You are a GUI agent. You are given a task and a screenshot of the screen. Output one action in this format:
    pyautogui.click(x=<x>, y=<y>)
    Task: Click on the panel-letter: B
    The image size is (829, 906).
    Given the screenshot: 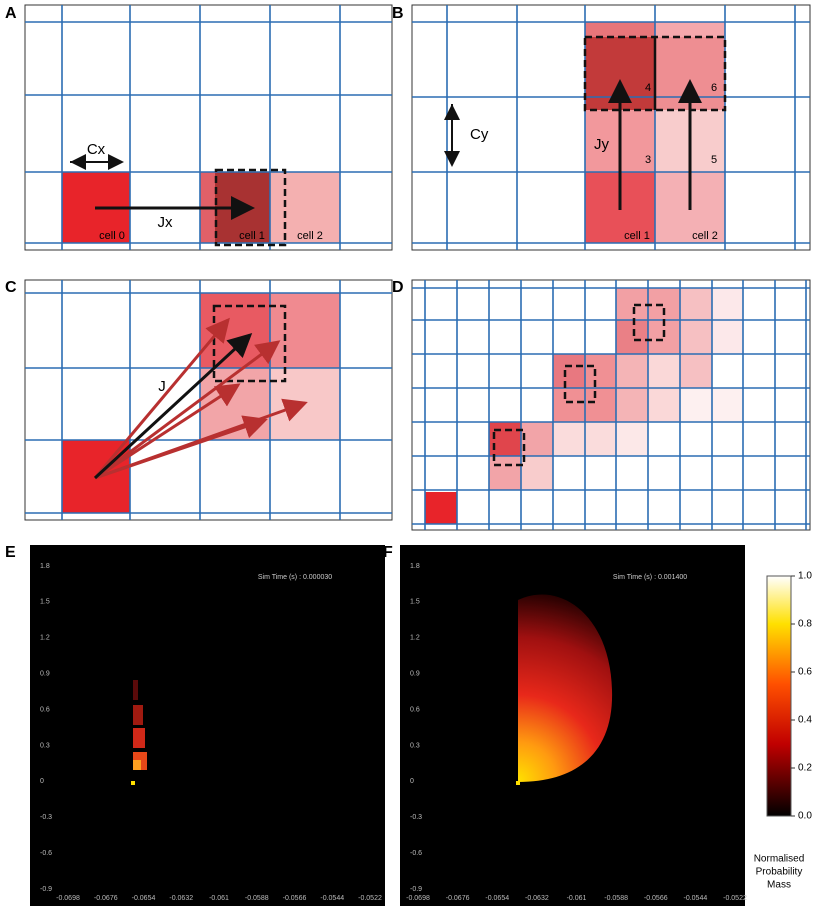 What is the action you would take?
    pyautogui.click(x=398, y=13)
    